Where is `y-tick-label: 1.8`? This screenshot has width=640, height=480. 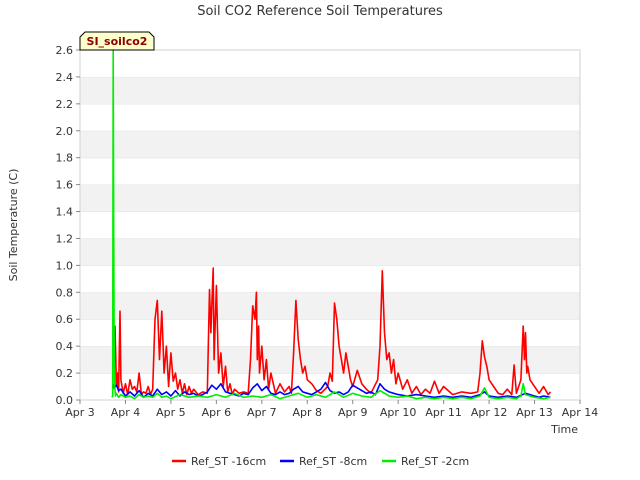 y-tick-label: 1.8 is located at coordinates (65, 158).